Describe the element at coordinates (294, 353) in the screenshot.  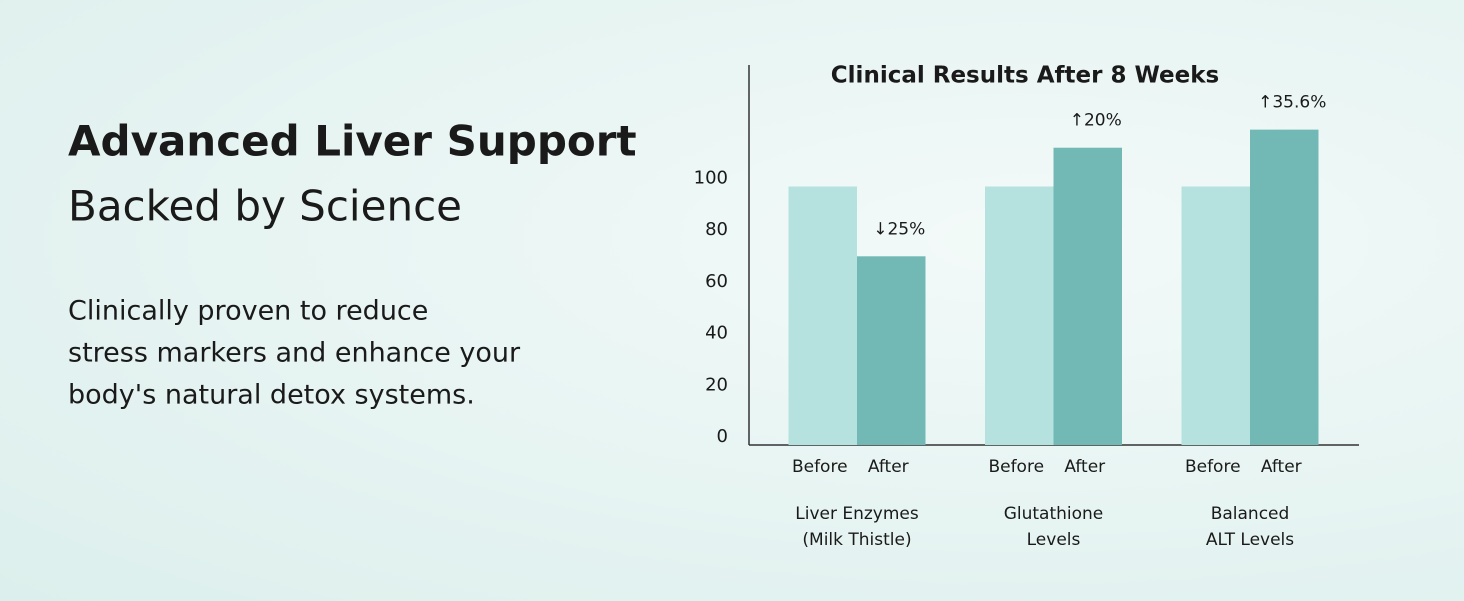
I see `body-line: stress markers and enhance your` at that location.